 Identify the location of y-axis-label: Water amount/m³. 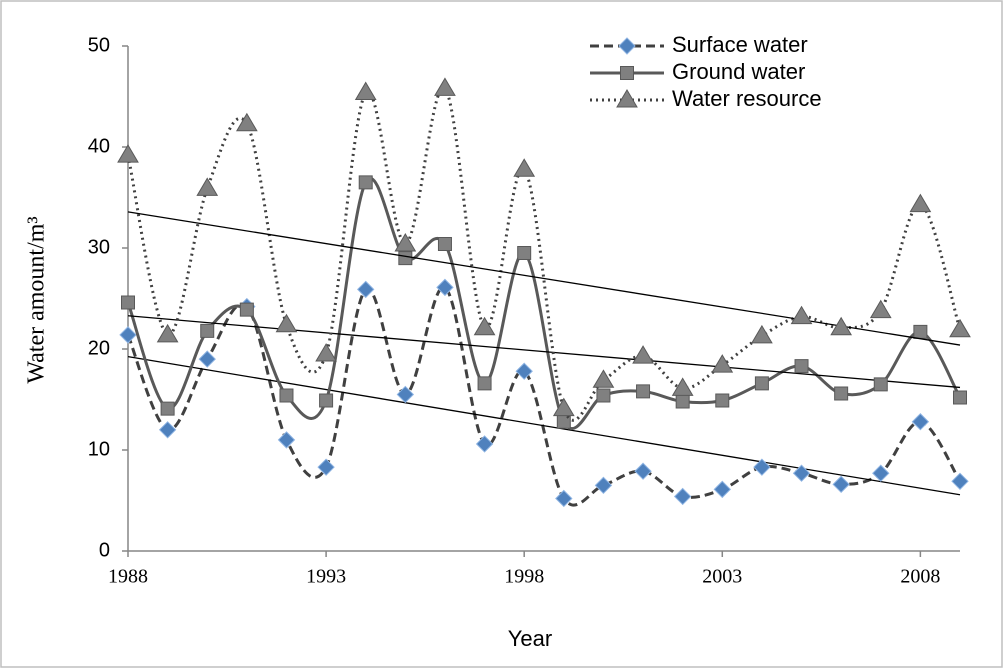
(37, 299).